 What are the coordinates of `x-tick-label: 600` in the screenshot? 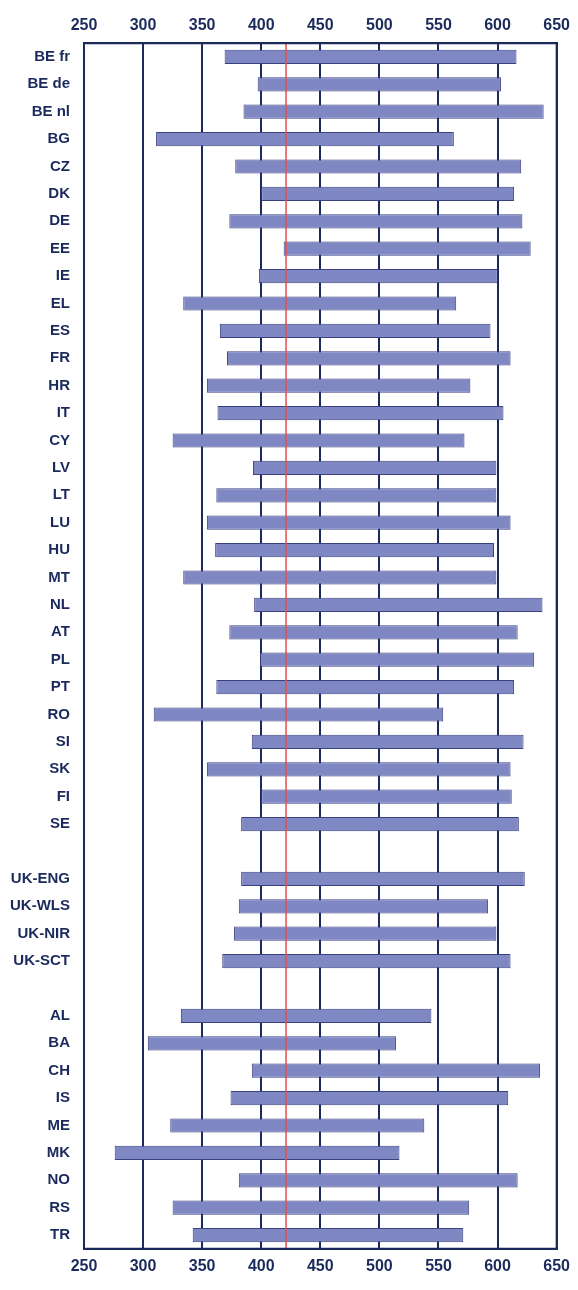 It's located at (498, 25).